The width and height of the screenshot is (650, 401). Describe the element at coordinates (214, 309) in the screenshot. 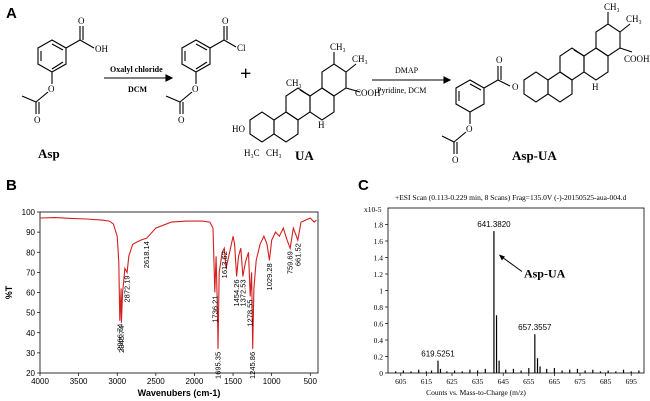

I see `ir-peak-label: 1736.21` at that location.